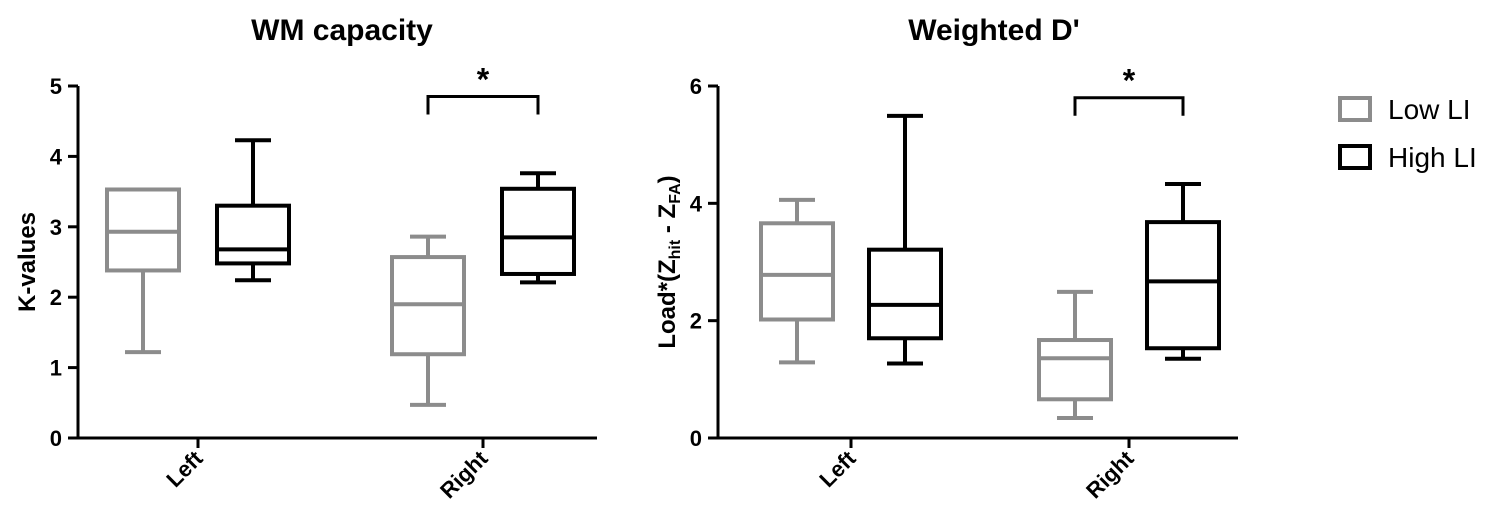  What do you see at coordinates (1407, 133) in the screenshot?
I see `legend: Low LI High LI` at bounding box center [1407, 133].